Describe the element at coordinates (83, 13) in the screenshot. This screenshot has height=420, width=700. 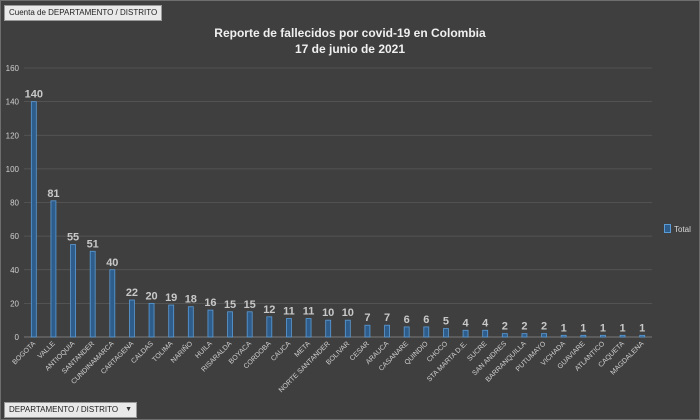
I see `value-field-button: Cuenta de DEPARTAMENTO / DISTRITO` at that location.